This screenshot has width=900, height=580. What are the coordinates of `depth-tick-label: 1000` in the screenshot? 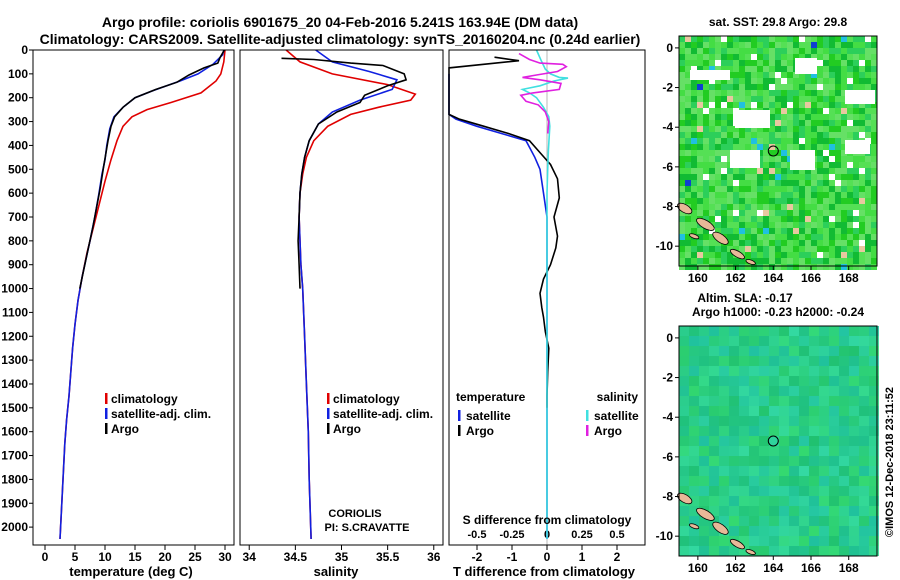 It's located at (14, 289).